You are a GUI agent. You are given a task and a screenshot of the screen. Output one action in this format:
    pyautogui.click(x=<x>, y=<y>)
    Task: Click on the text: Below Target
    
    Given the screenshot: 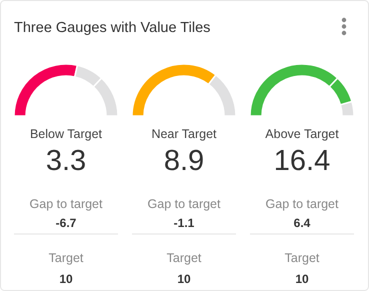 What is the action you would take?
    pyautogui.click(x=66, y=134)
    